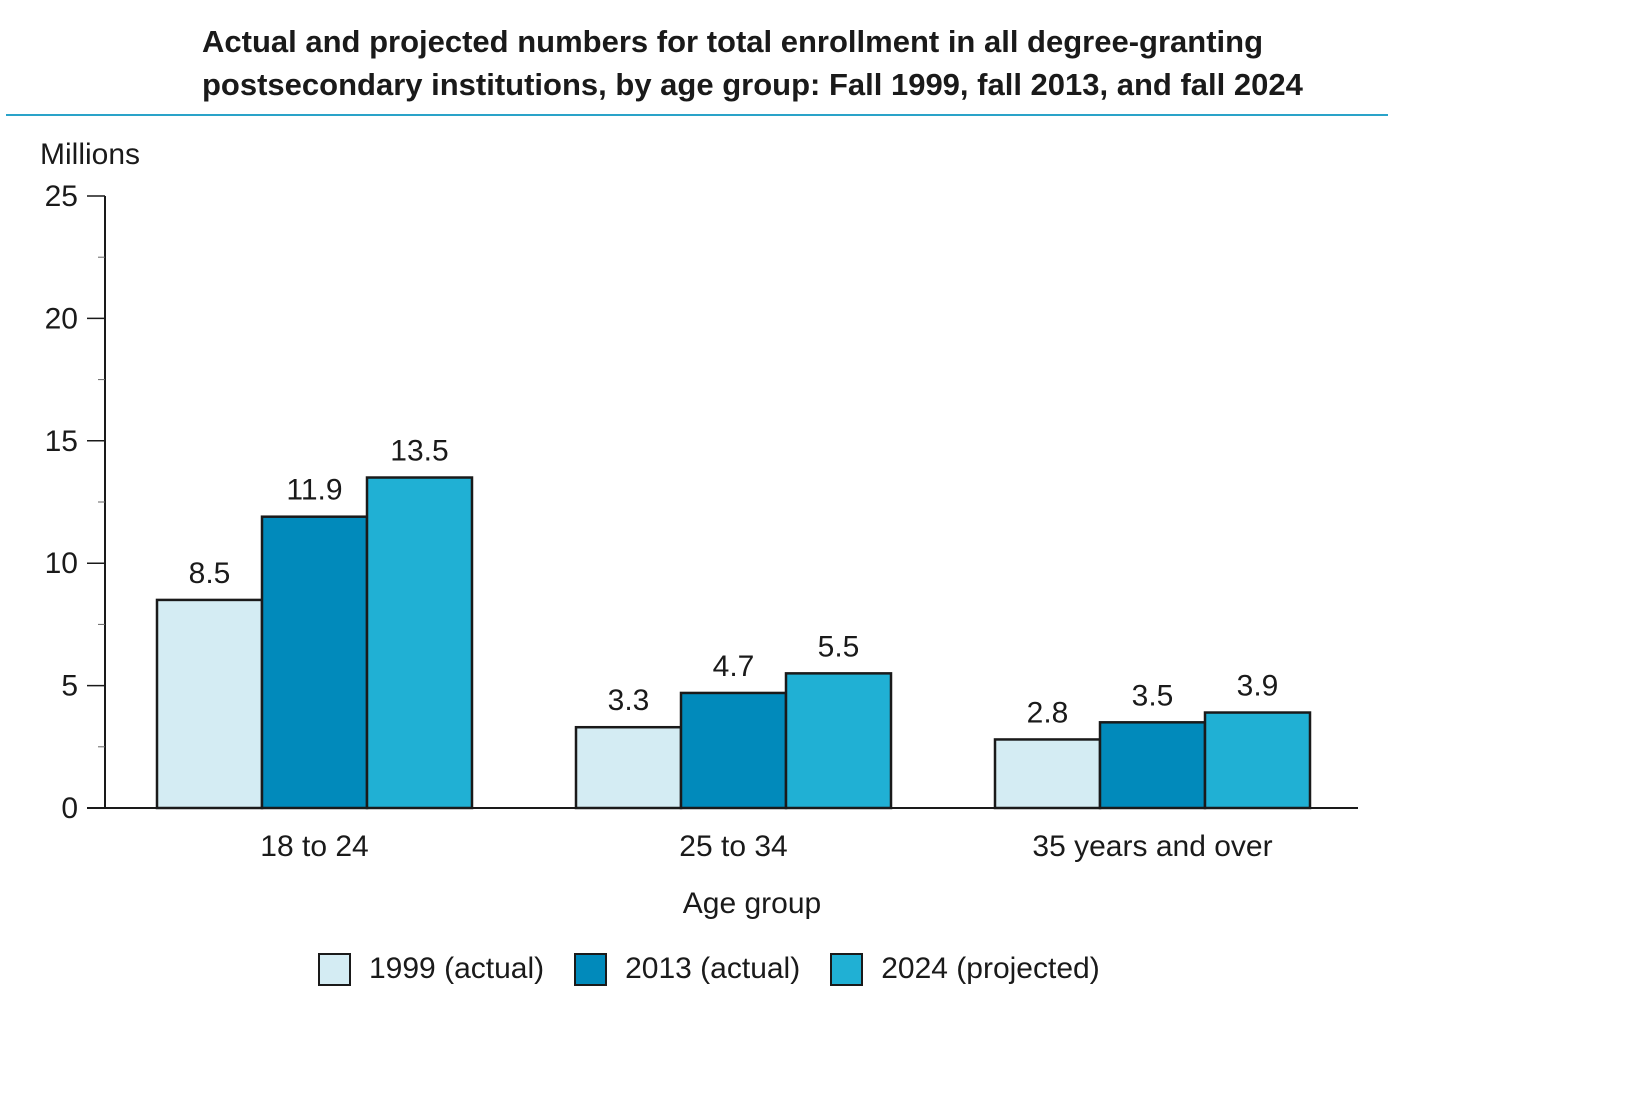 The height and width of the screenshot is (1094, 1641). Describe the element at coordinates (457, 968) in the screenshot. I see `legend-label-1999: 1999 (actual)` at that location.